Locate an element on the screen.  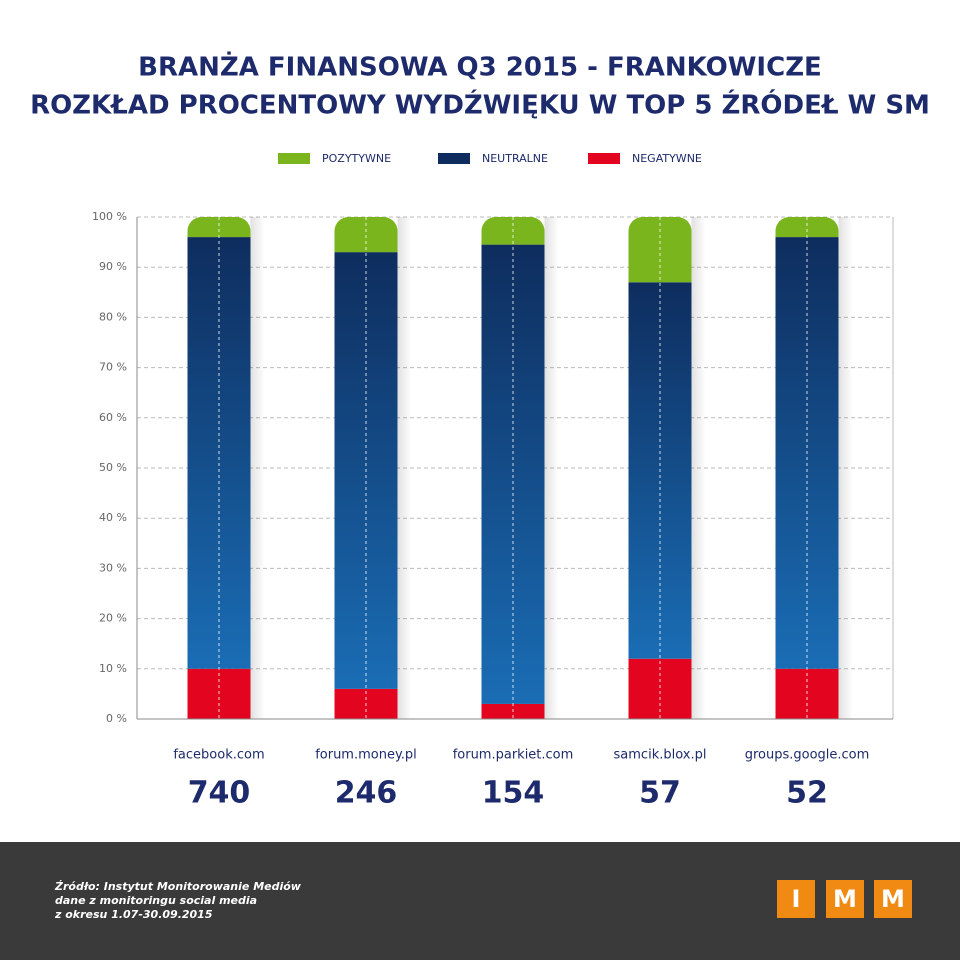
y-tick-label: 90 % is located at coordinates (113, 266).